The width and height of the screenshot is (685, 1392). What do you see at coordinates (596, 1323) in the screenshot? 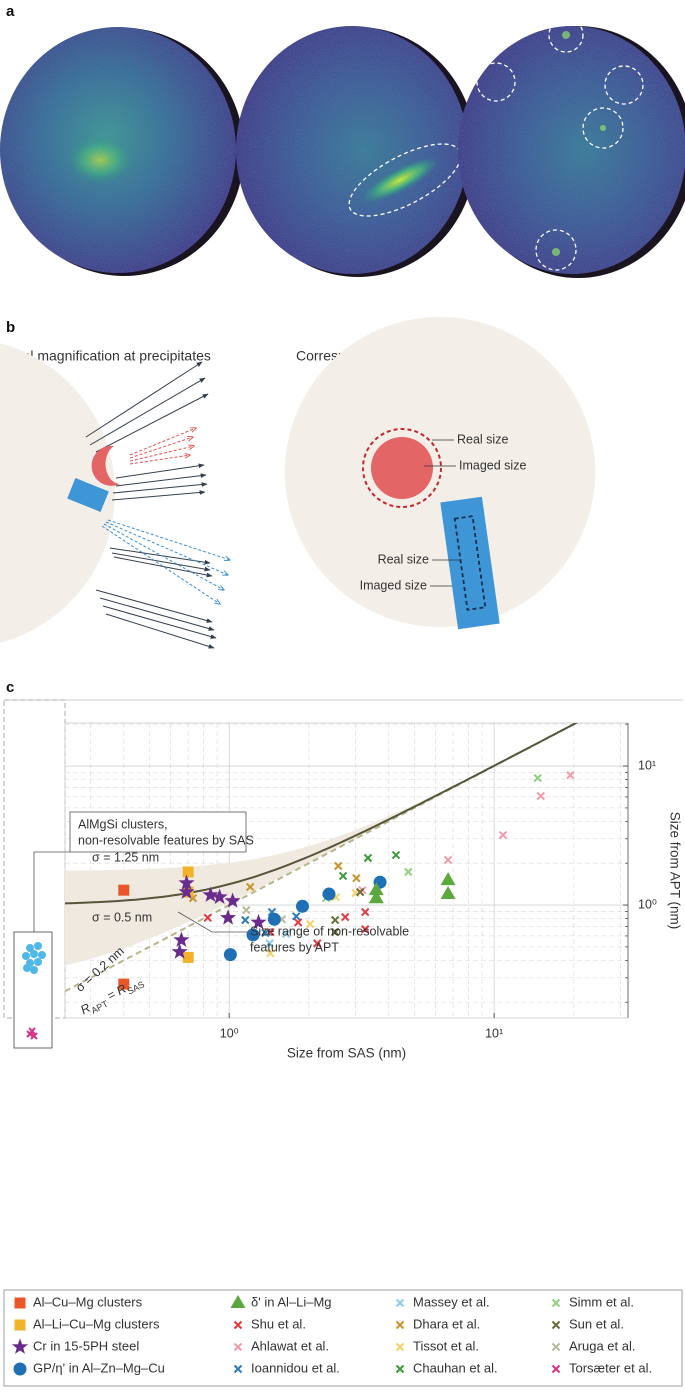
I see `legend-label: Sun et al.` at bounding box center [596, 1323].